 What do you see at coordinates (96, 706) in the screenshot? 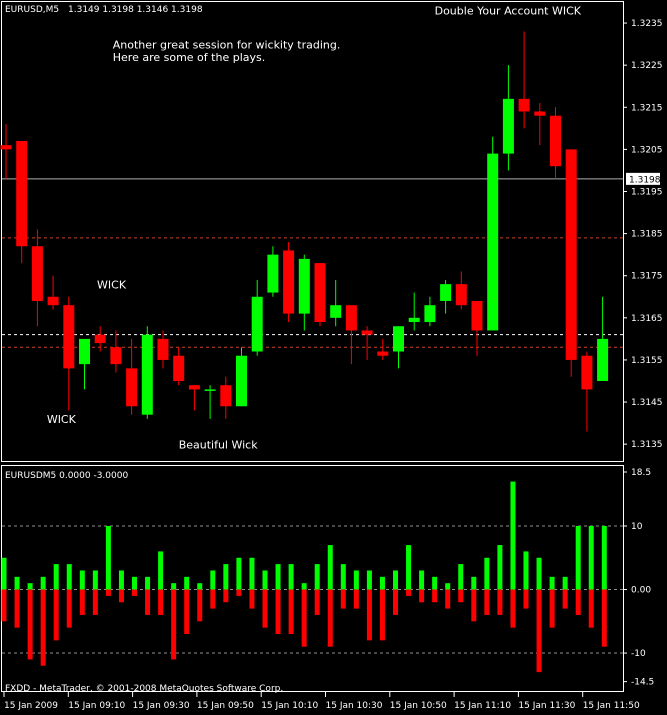
I see `time-tick-label: 15 Jan 09:10` at bounding box center [96, 706].